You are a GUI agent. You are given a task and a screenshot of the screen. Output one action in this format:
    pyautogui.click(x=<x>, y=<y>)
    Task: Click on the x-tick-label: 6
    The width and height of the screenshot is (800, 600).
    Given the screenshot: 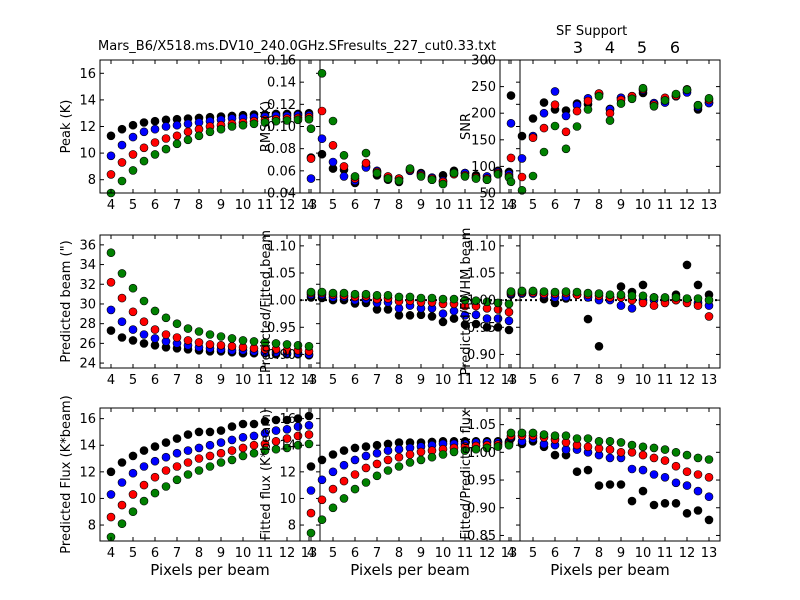 What is the action you would take?
    pyautogui.click(x=355, y=380)
    